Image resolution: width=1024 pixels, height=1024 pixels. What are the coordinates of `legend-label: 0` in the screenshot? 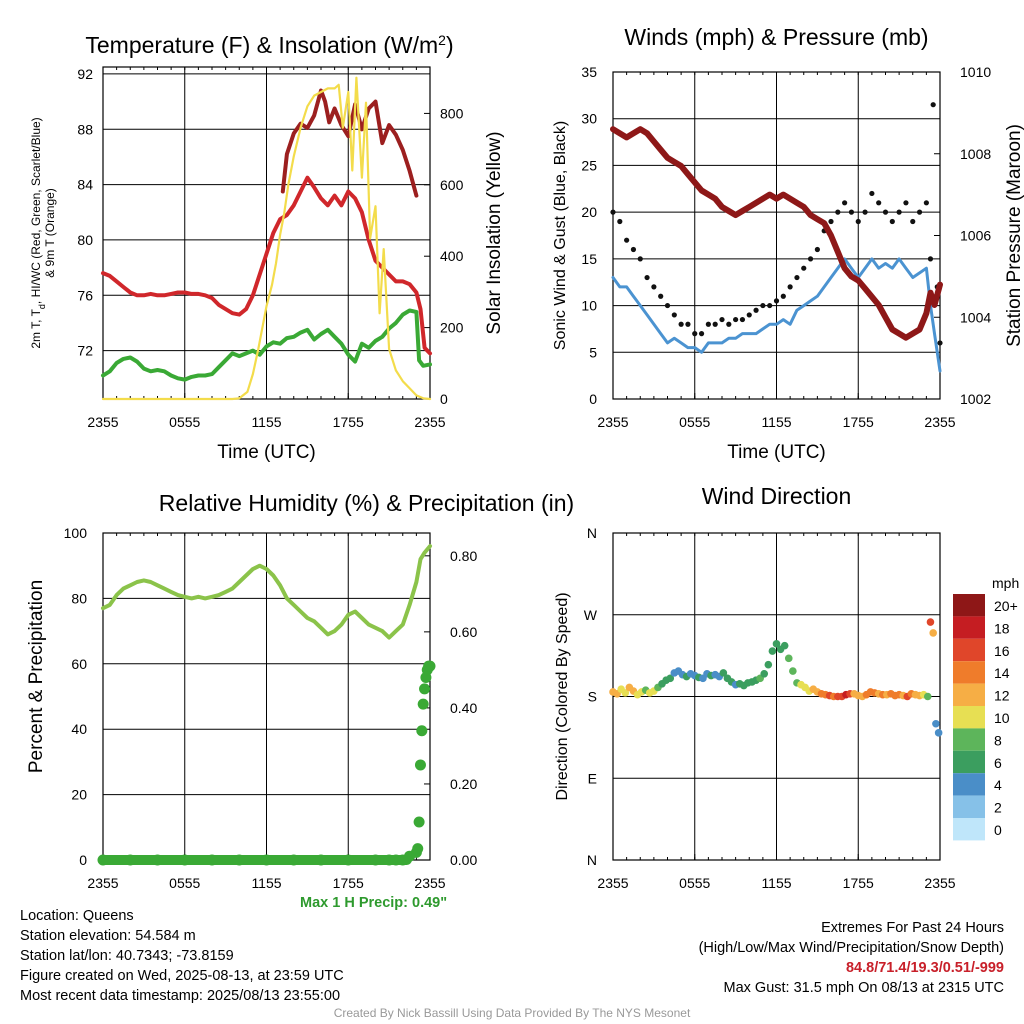 It's located at (998, 830).